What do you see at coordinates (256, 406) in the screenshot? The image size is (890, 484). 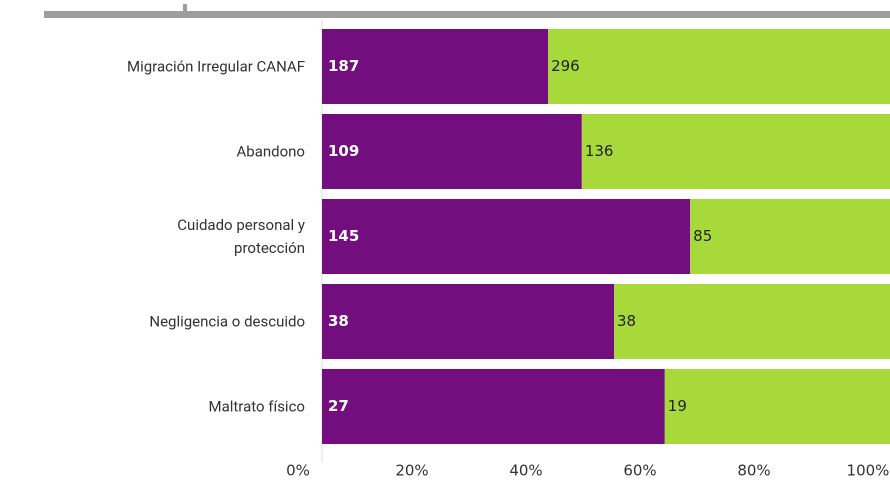 I see `category-label: Maltrato físico` at bounding box center [256, 406].